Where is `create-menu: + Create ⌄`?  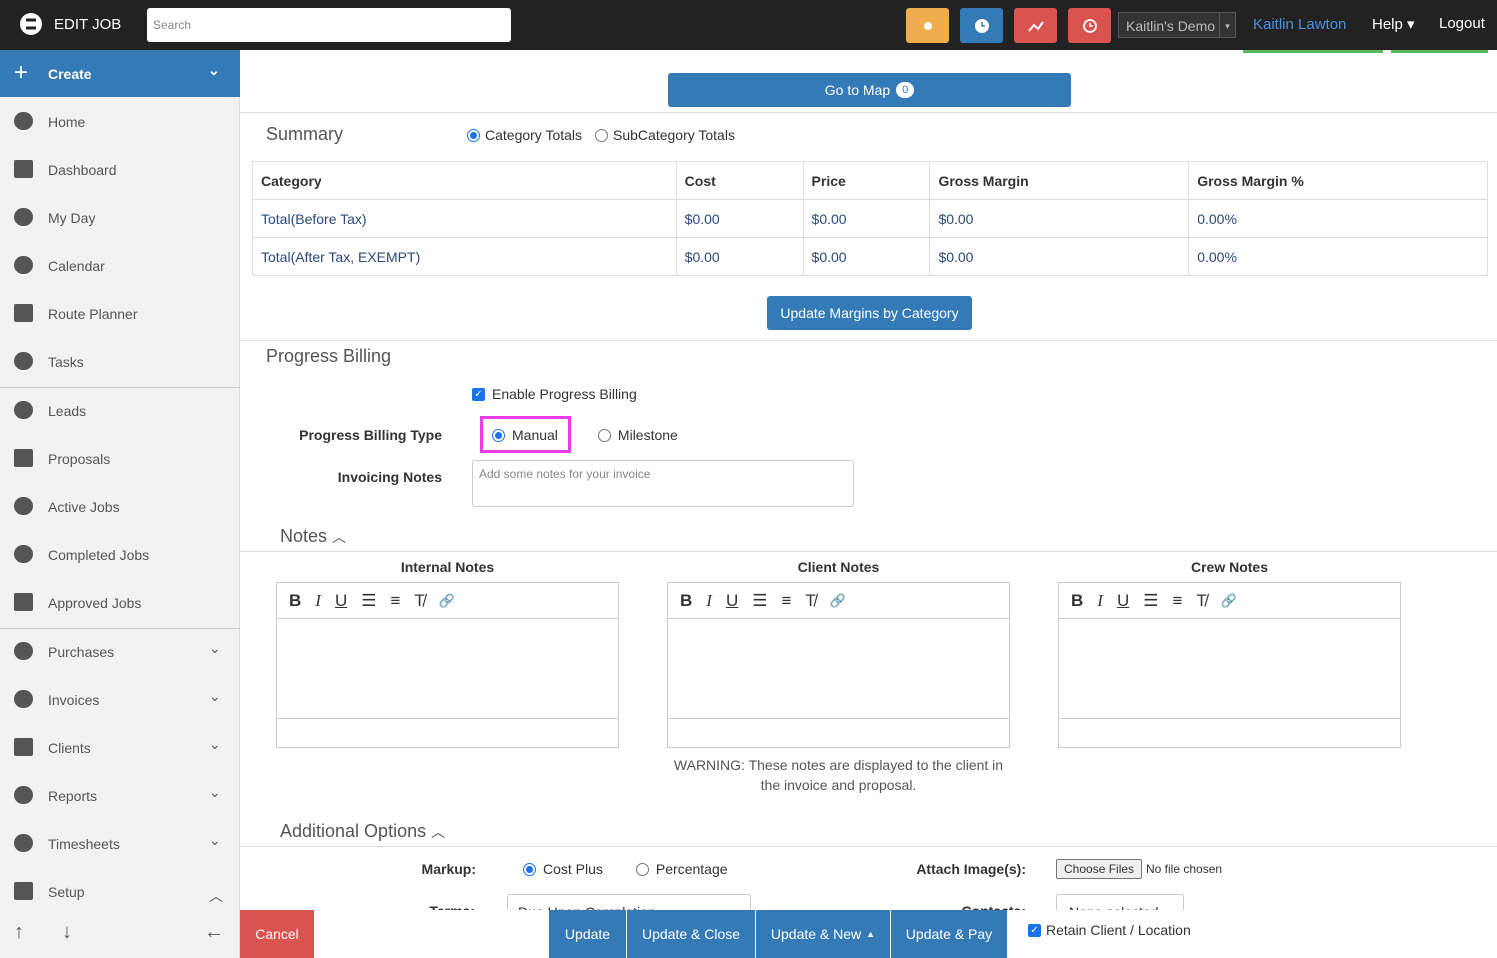
create-menu: + Create ⌄ is located at coordinates (120, 73).